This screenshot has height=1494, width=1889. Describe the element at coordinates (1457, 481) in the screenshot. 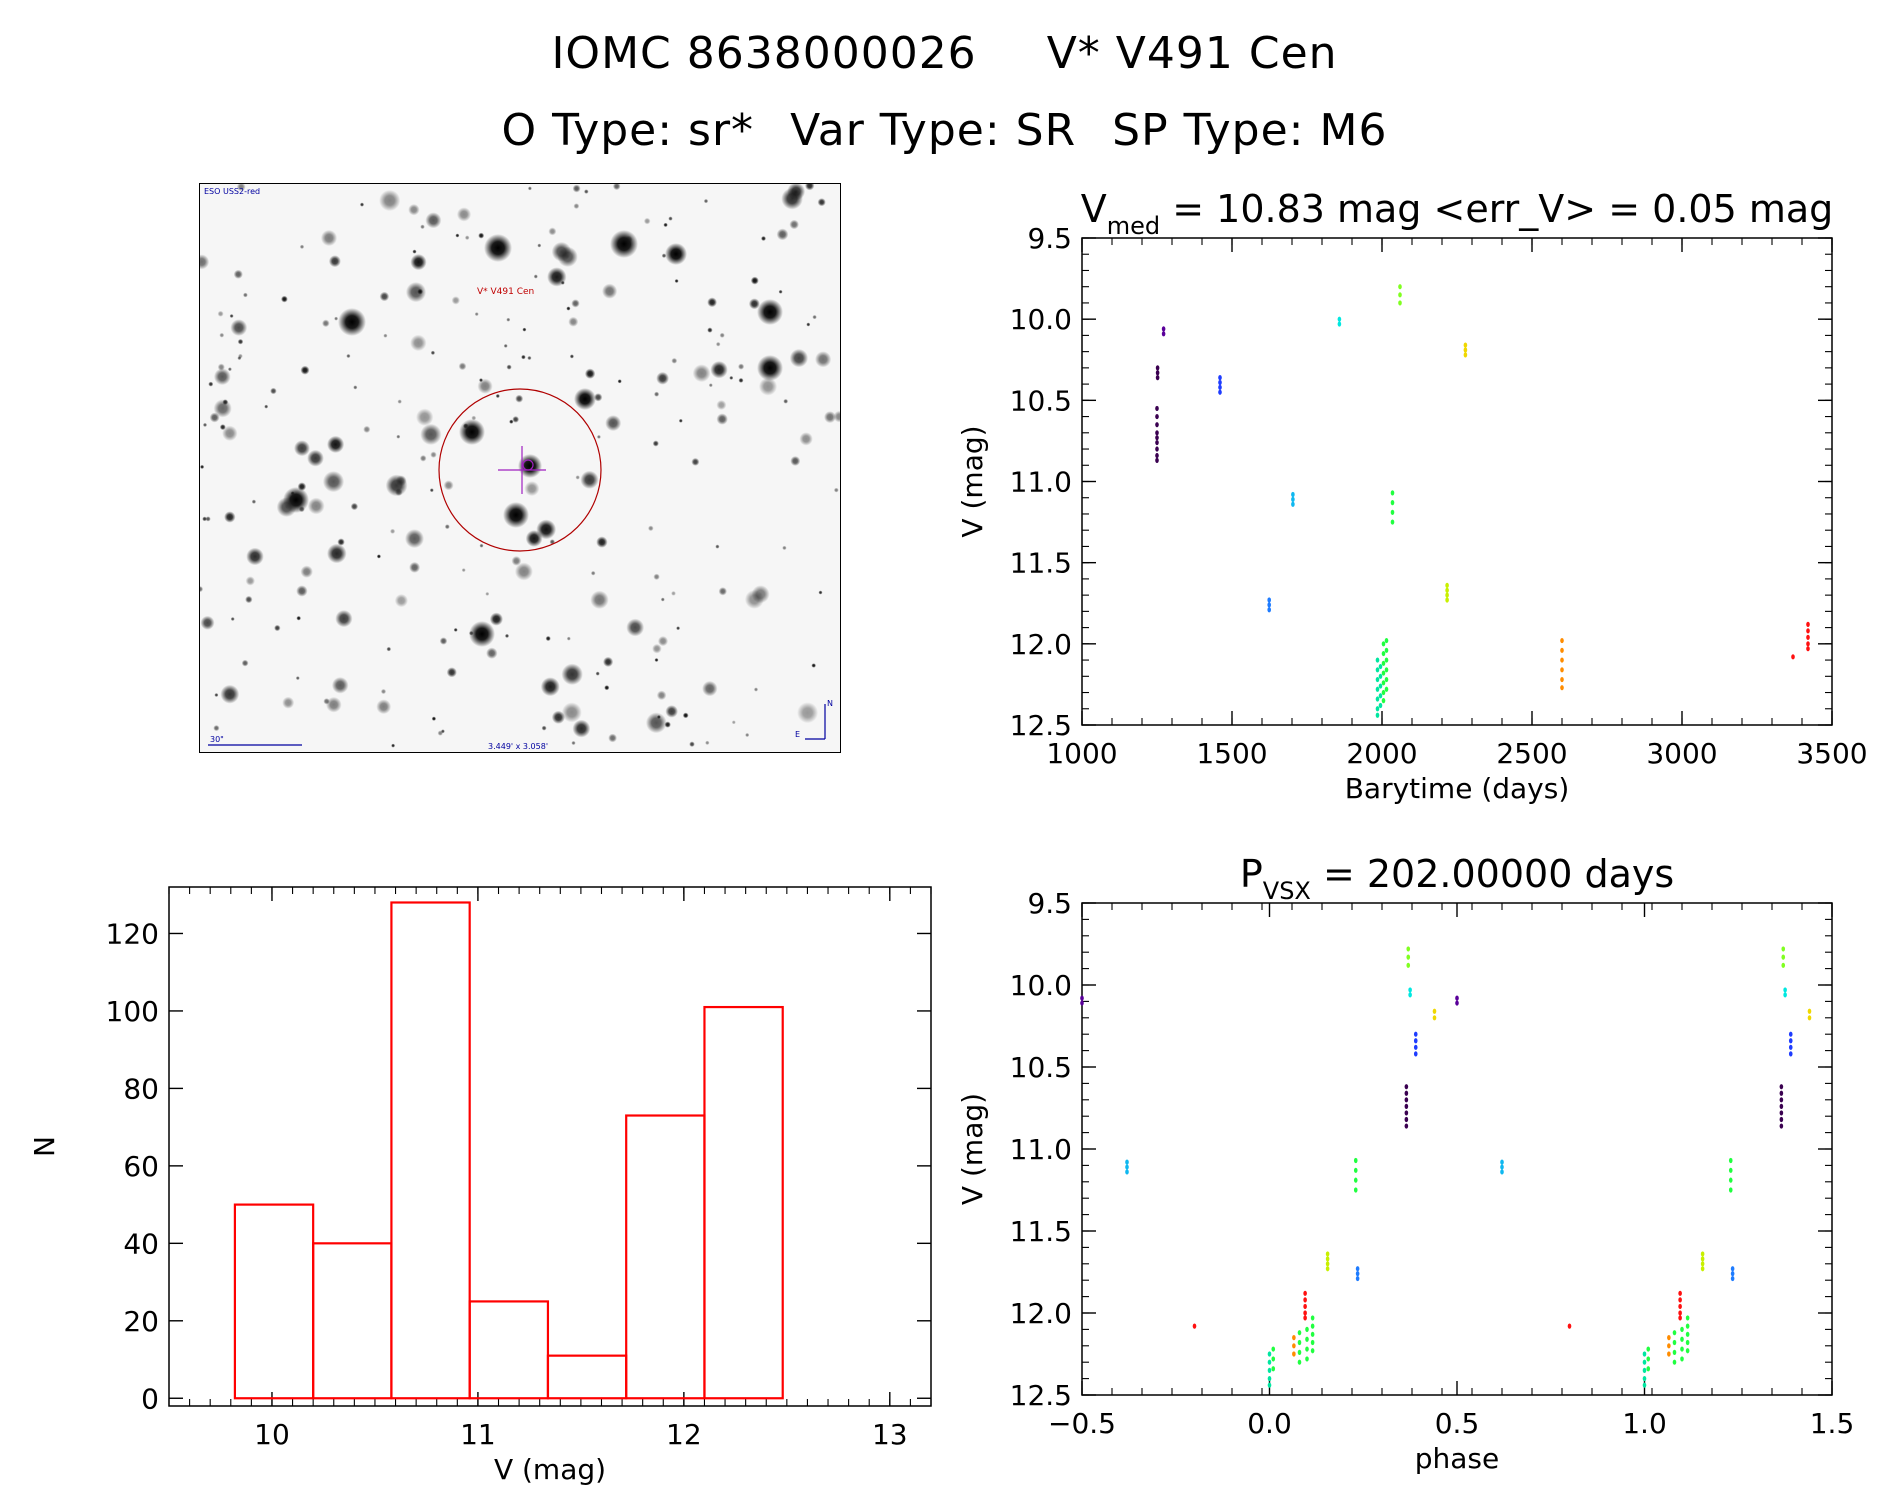

I see `plot-frame` at that location.